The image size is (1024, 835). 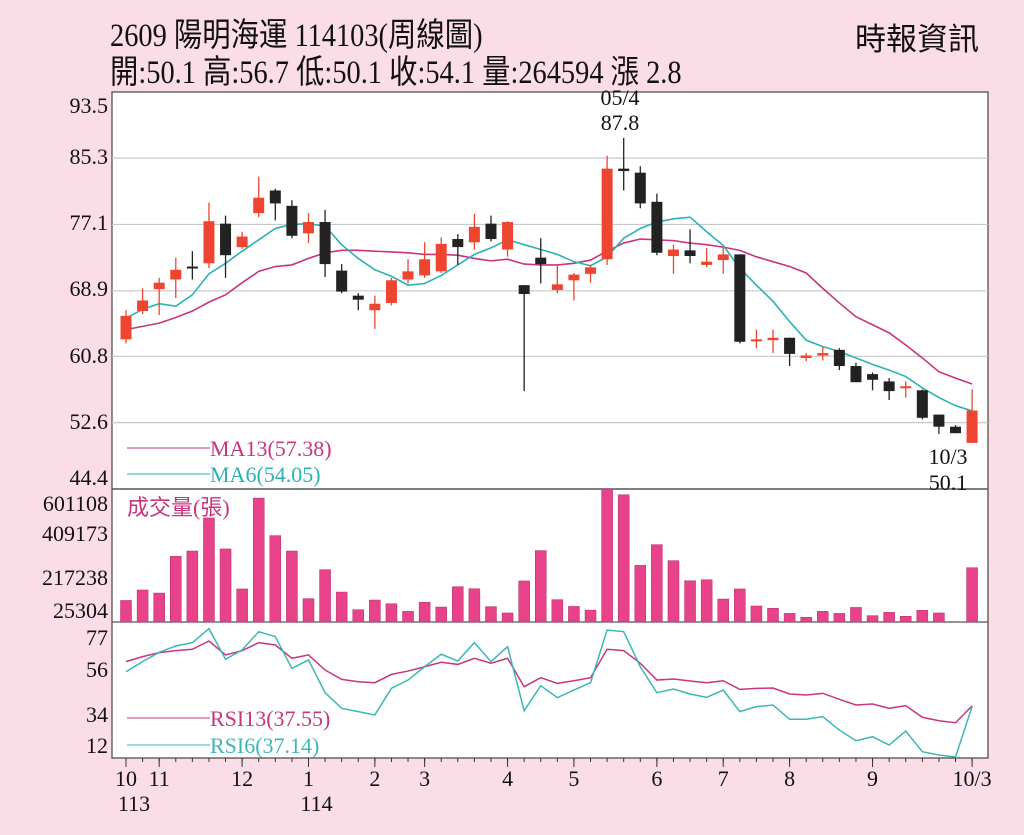 What do you see at coordinates (264, 745) in the screenshot?
I see `rsi6-legend: RSI6(37.14)` at bounding box center [264, 745].